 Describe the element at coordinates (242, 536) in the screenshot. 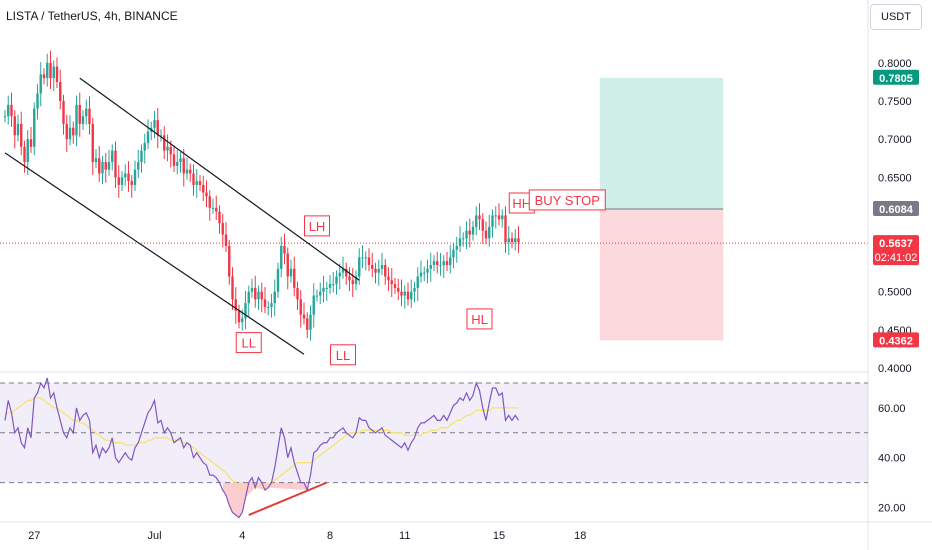

I see `time-tick-label: 4` at that location.